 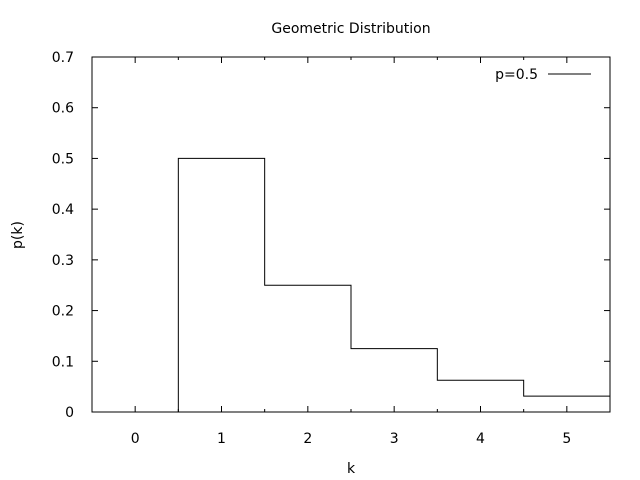 What do you see at coordinates (63, 58) in the screenshot?
I see `y-tick-label: 0.7` at bounding box center [63, 58].